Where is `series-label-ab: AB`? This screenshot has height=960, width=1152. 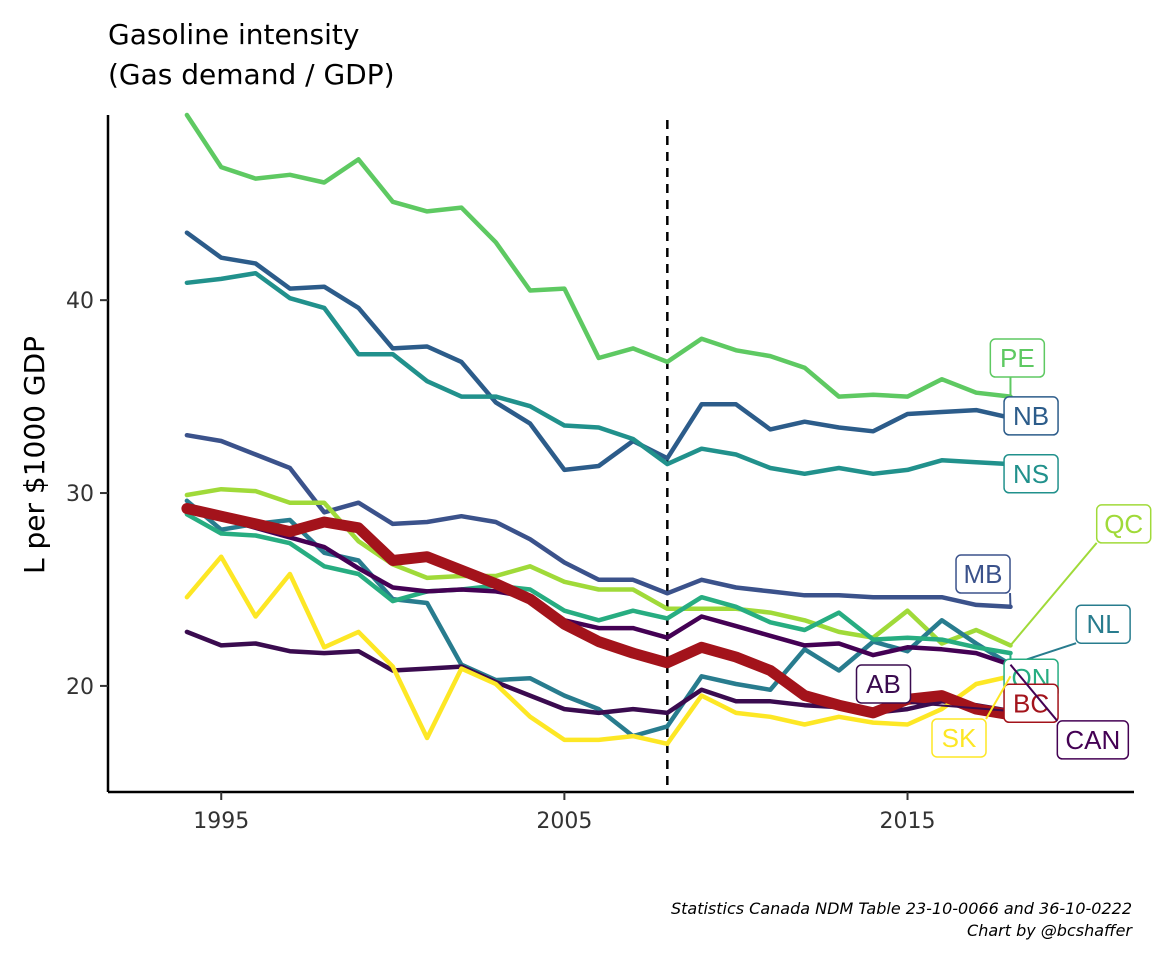 series-label-ab: AB is located at coordinates (933, 688).